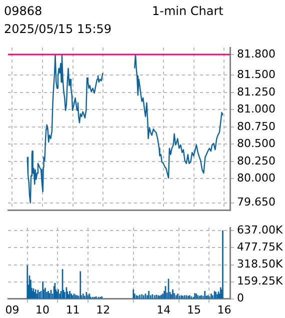  What do you see at coordinates (256, 143) in the screenshot?
I see `y-tick-label: 80.500` at bounding box center [256, 143].